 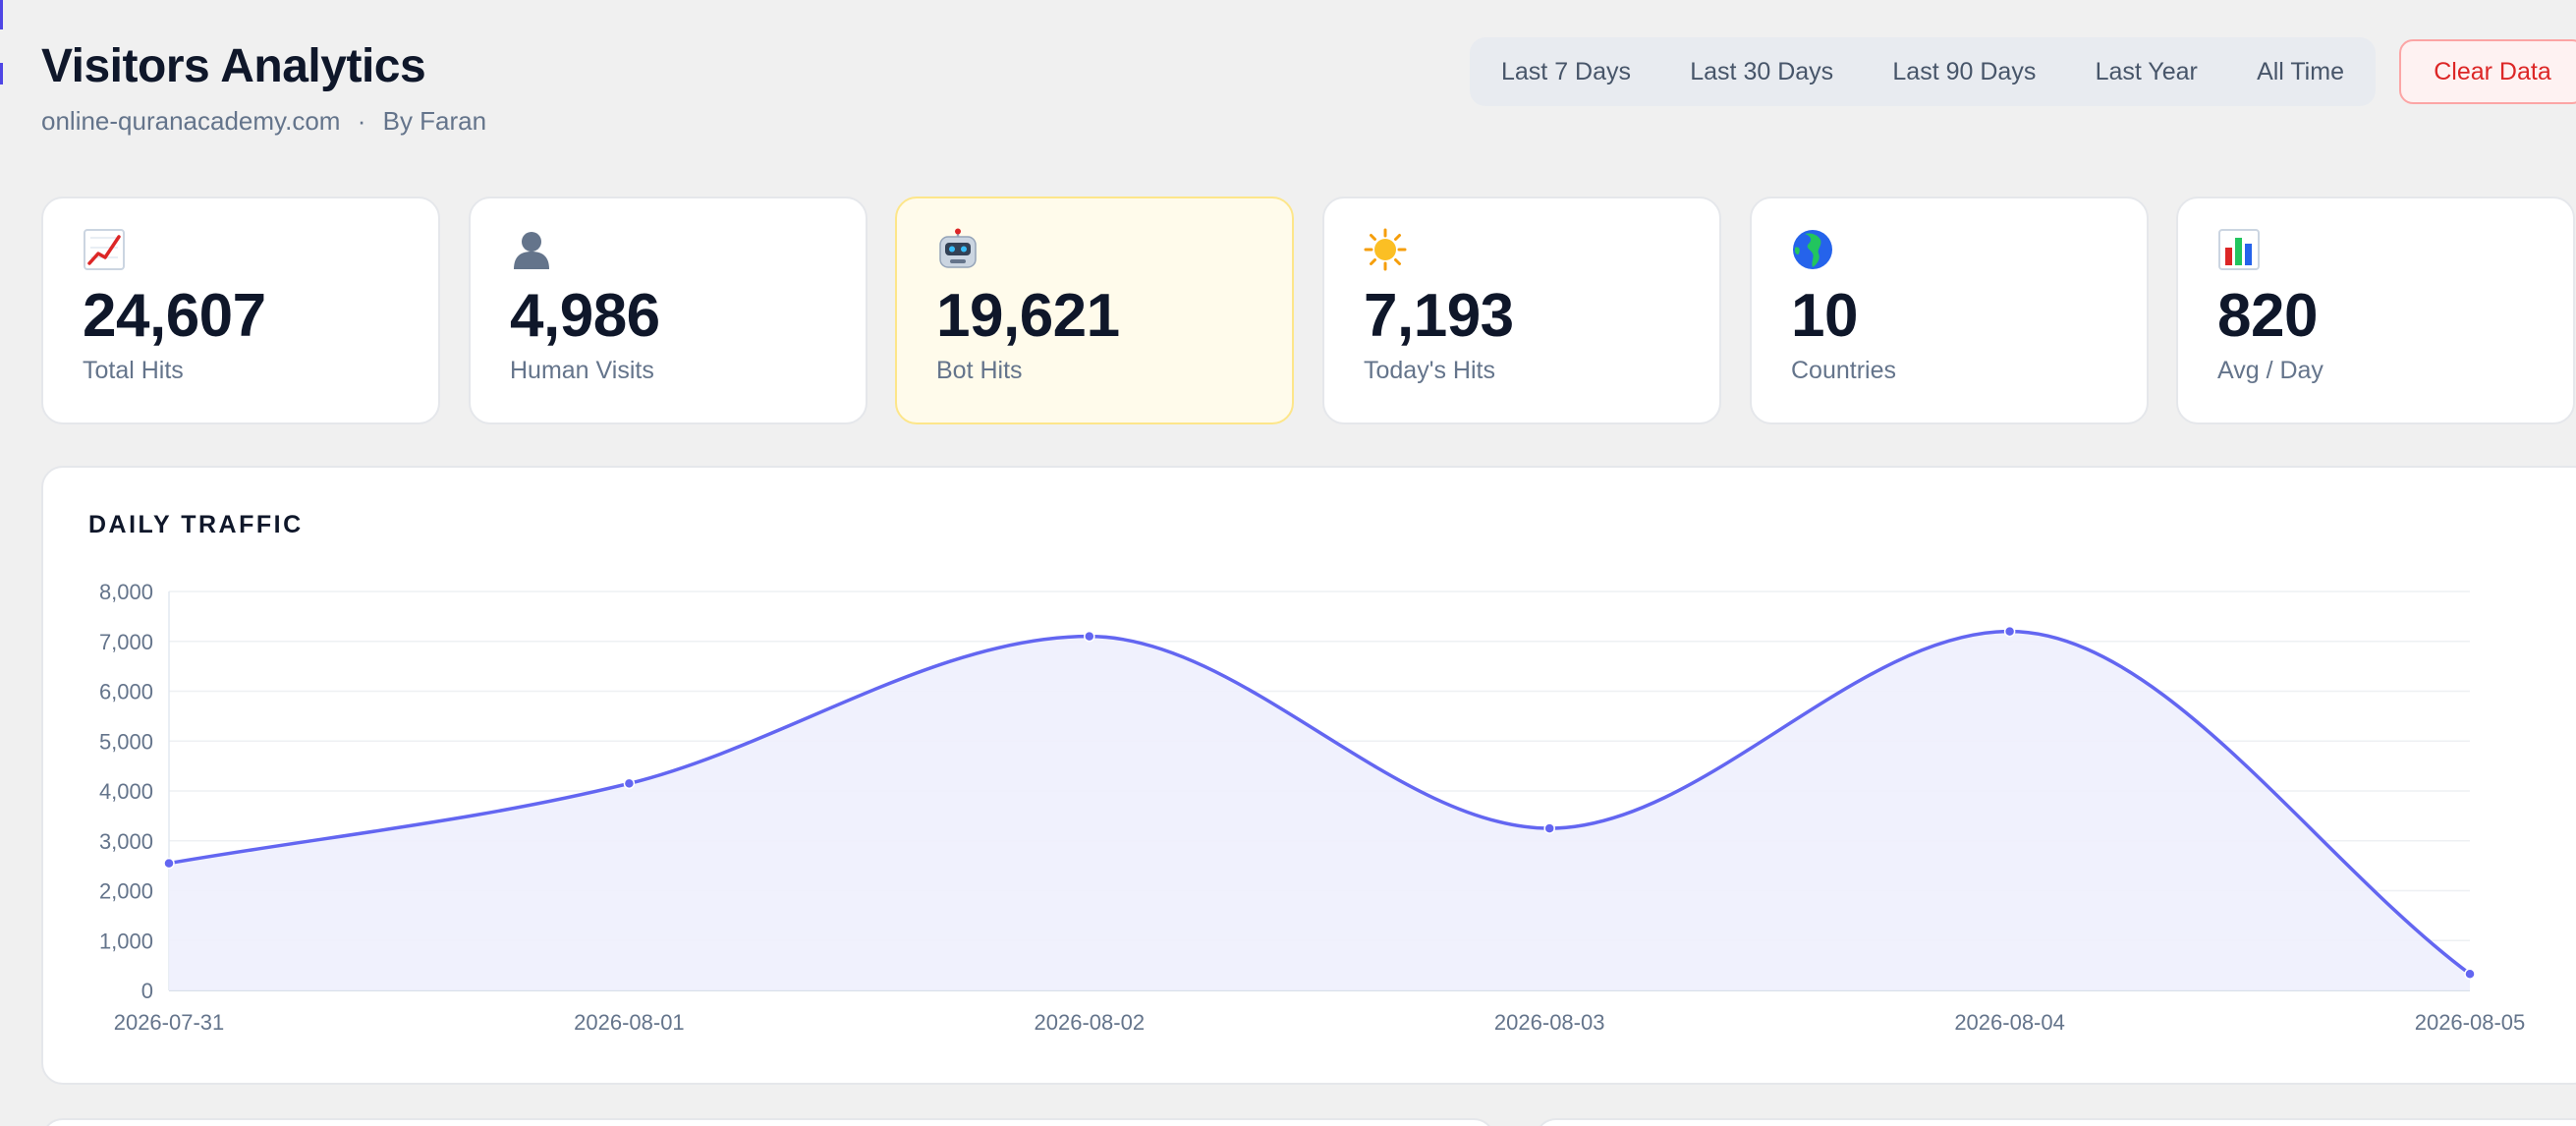 I want to click on y-tick-label: 3,000, so click(x=126, y=841).